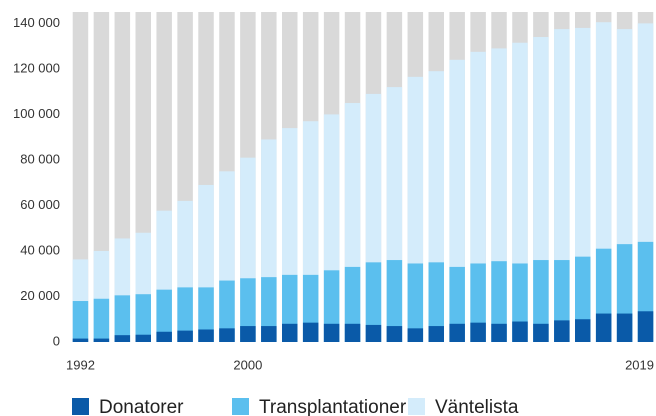 This screenshot has height=416, width=656. I want to click on y-tick-label: 140 000, so click(36, 22).